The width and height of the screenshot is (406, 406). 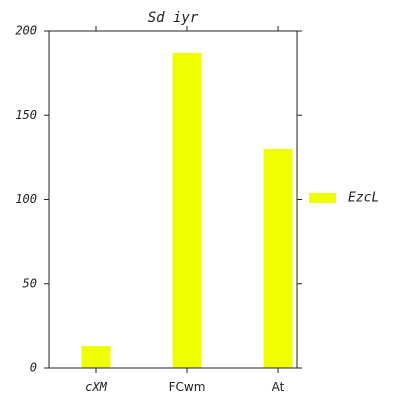 What do you see at coordinates (278, 387) in the screenshot?
I see `x-tick-label: At` at bounding box center [278, 387].